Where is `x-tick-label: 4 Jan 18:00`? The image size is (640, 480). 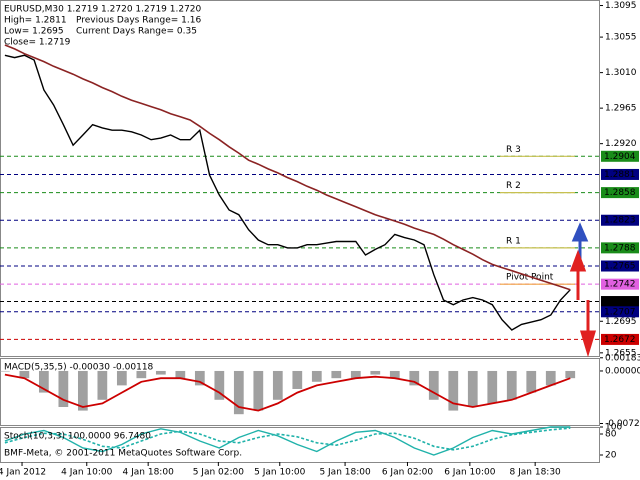 x-tick-label: 4 Jan 18:00 is located at coordinates (149, 473).